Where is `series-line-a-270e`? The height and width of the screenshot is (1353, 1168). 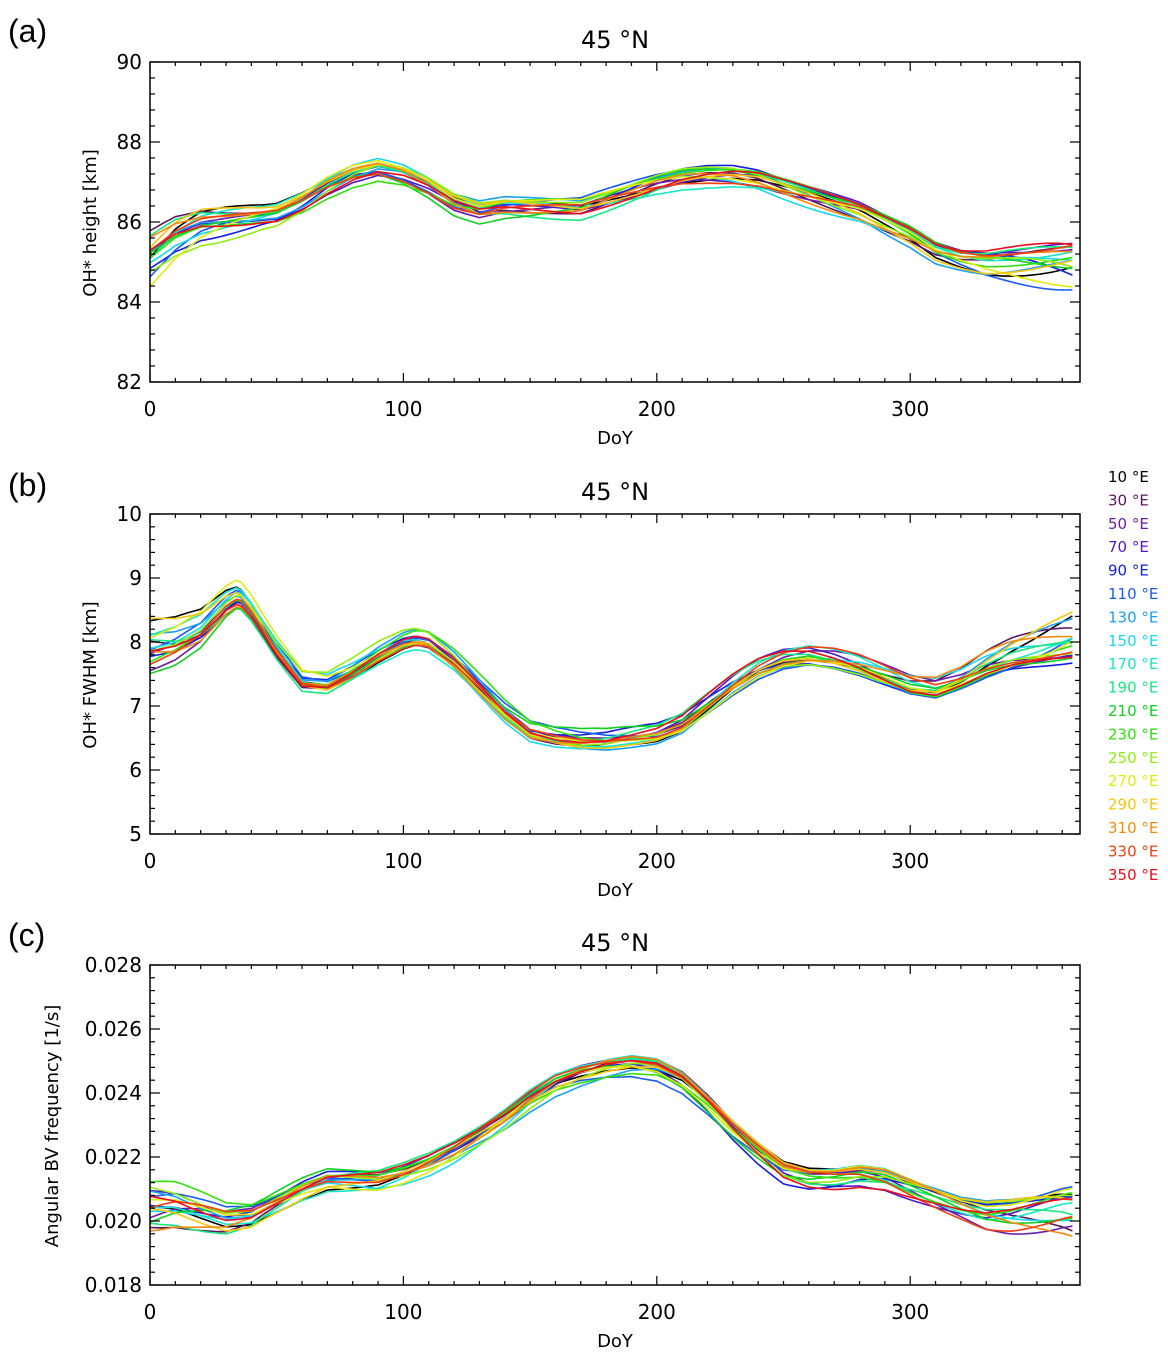 series-line-a-270e is located at coordinates (611, 223).